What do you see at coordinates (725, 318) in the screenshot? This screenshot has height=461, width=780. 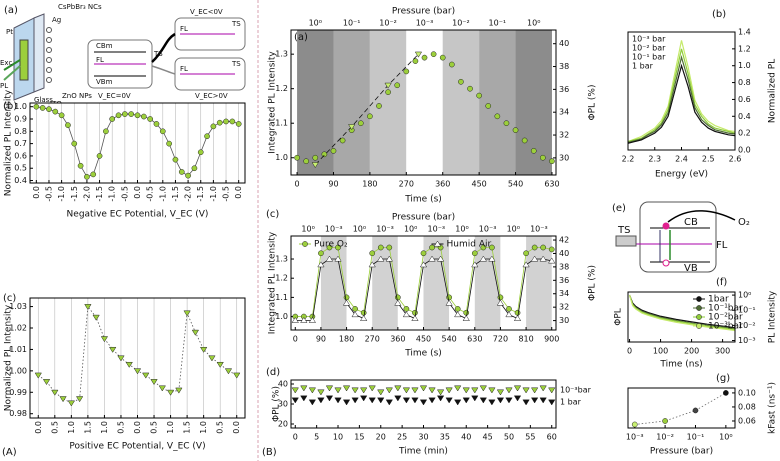 I see `legend-label: 10⁻²bar` at bounding box center [725, 318].